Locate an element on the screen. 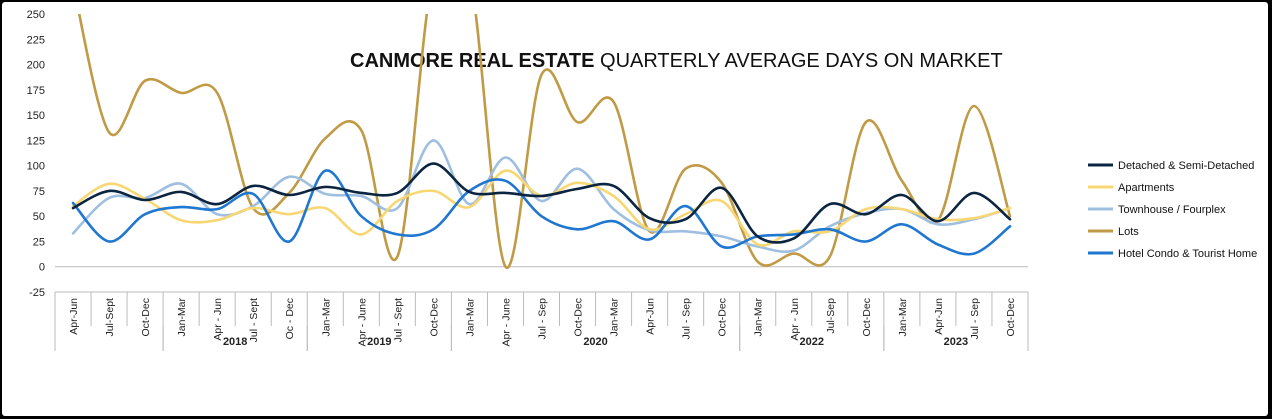 The width and height of the screenshot is (1272, 419). y-tick-label: 175 is located at coordinates (36, 91).